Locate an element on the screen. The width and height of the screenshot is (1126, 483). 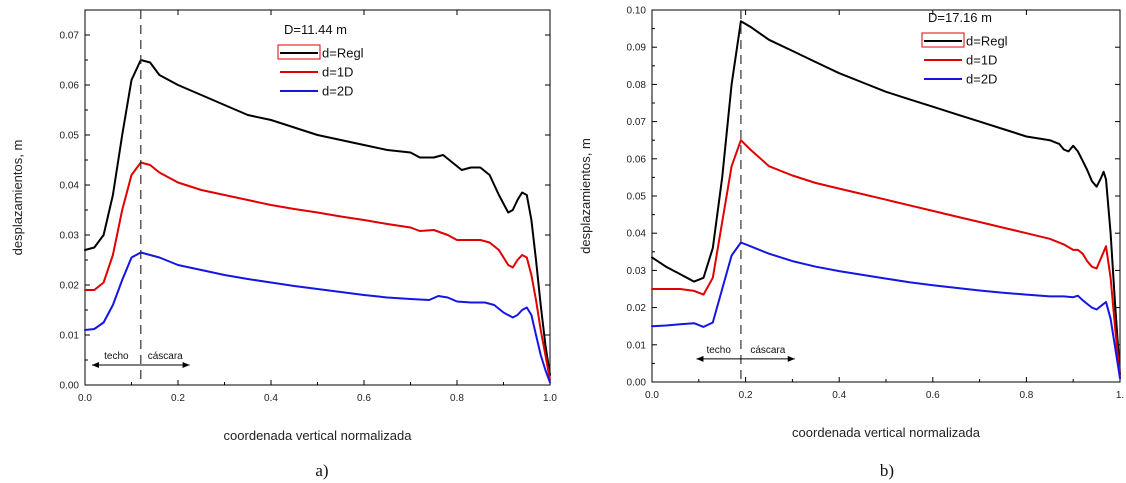
panel-caption: a) is located at coordinates (321, 470).